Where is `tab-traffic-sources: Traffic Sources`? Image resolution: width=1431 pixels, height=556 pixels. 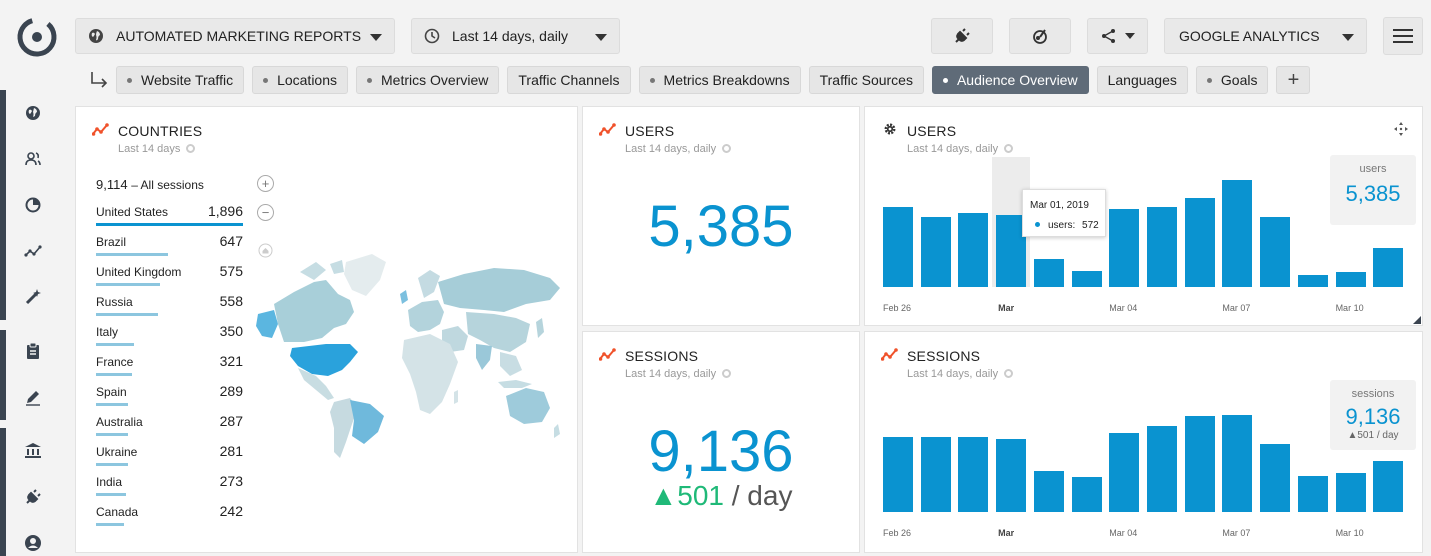
tab-traffic-sources: Traffic Sources is located at coordinates (866, 80).